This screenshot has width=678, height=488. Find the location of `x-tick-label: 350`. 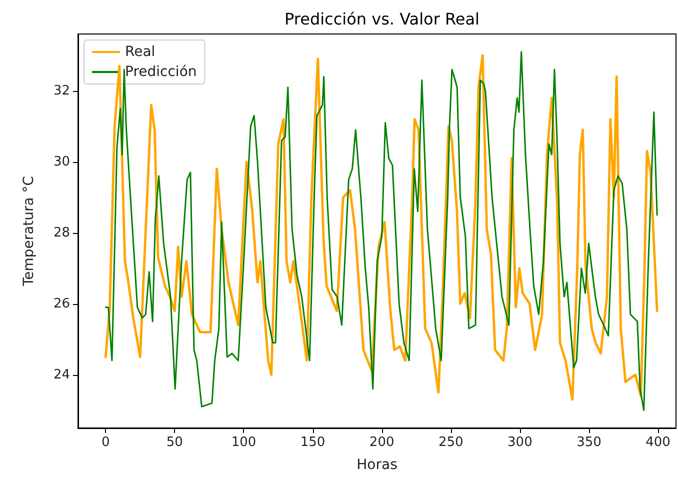

x-tick-label: 350 is located at coordinates (589, 442).